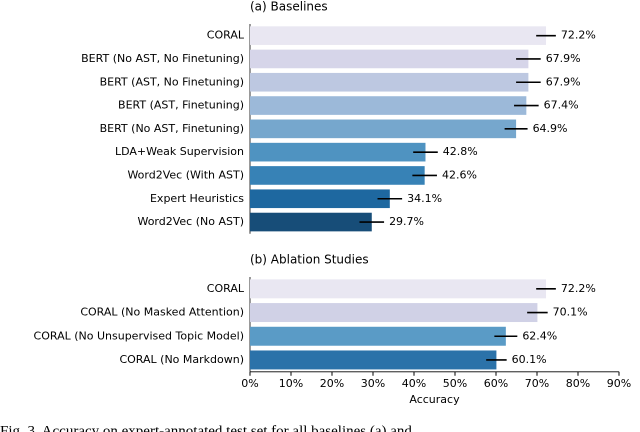  Describe the element at coordinates (373, 383) in the screenshot. I see `x-tick-label: 30%` at that location.